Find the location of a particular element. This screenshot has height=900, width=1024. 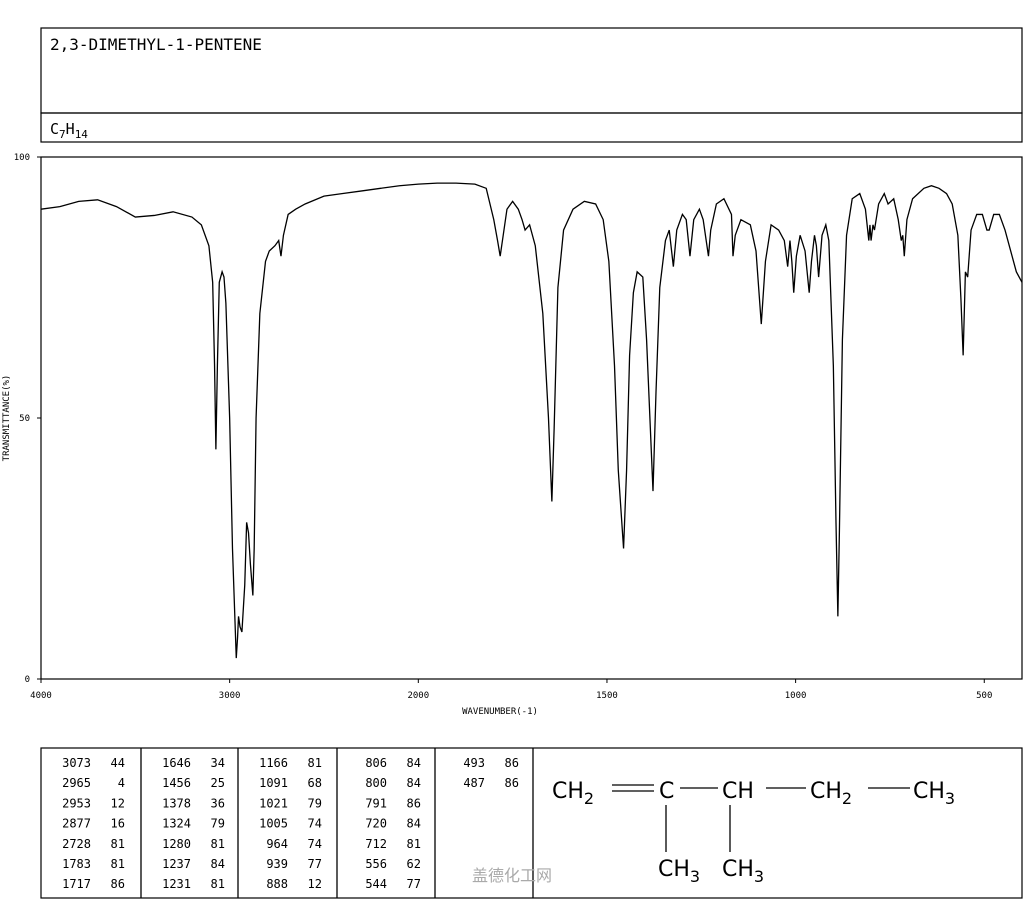

peak-wavenumber: 1005 is located at coordinates (273, 824).